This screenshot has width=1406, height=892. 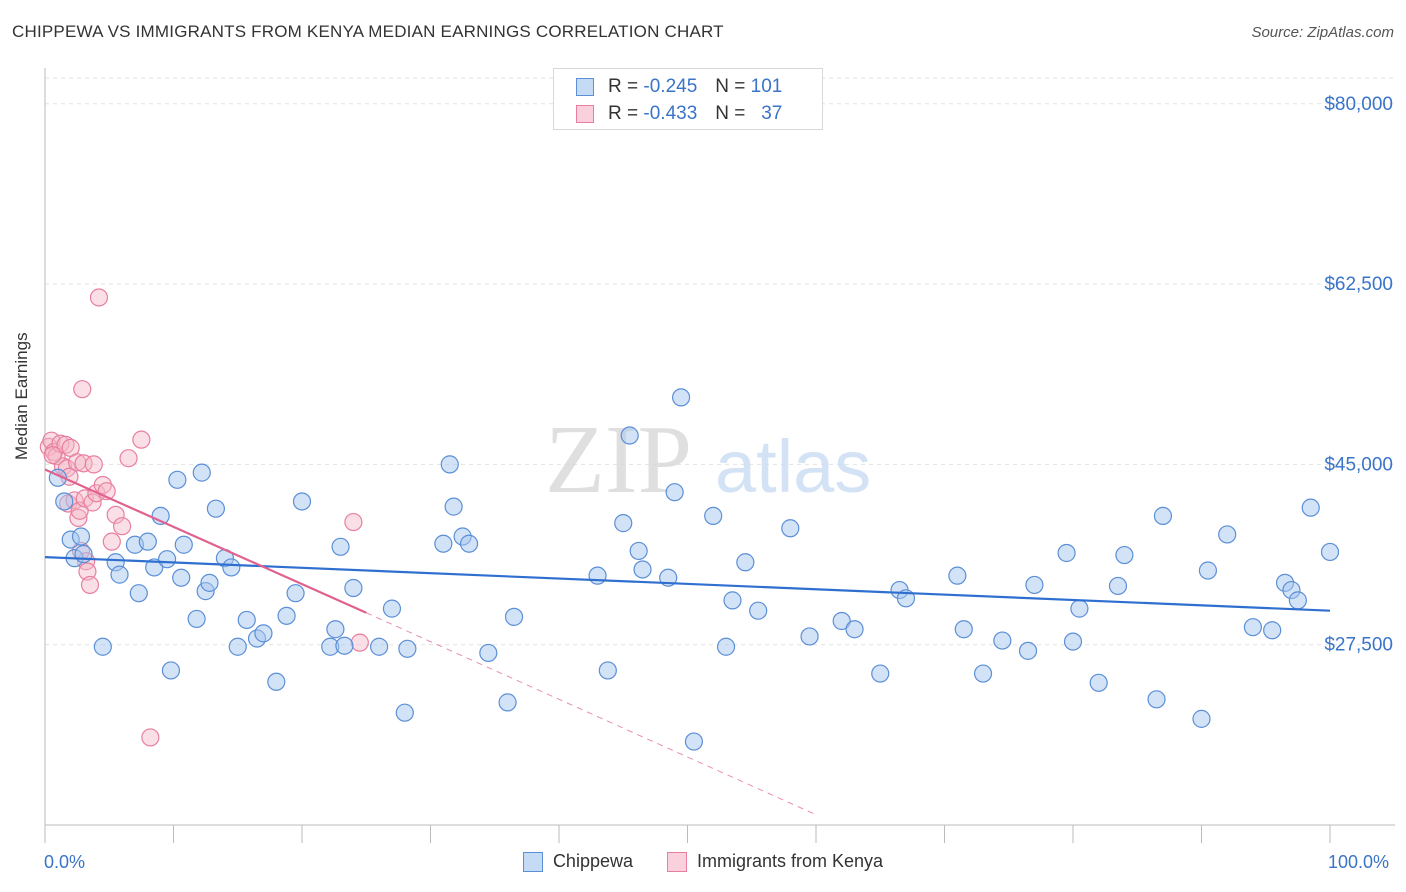 What do you see at coordinates (790, 861) in the screenshot?
I see `legend-label-kenya: Immigrants from Kenya` at bounding box center [790, 861].